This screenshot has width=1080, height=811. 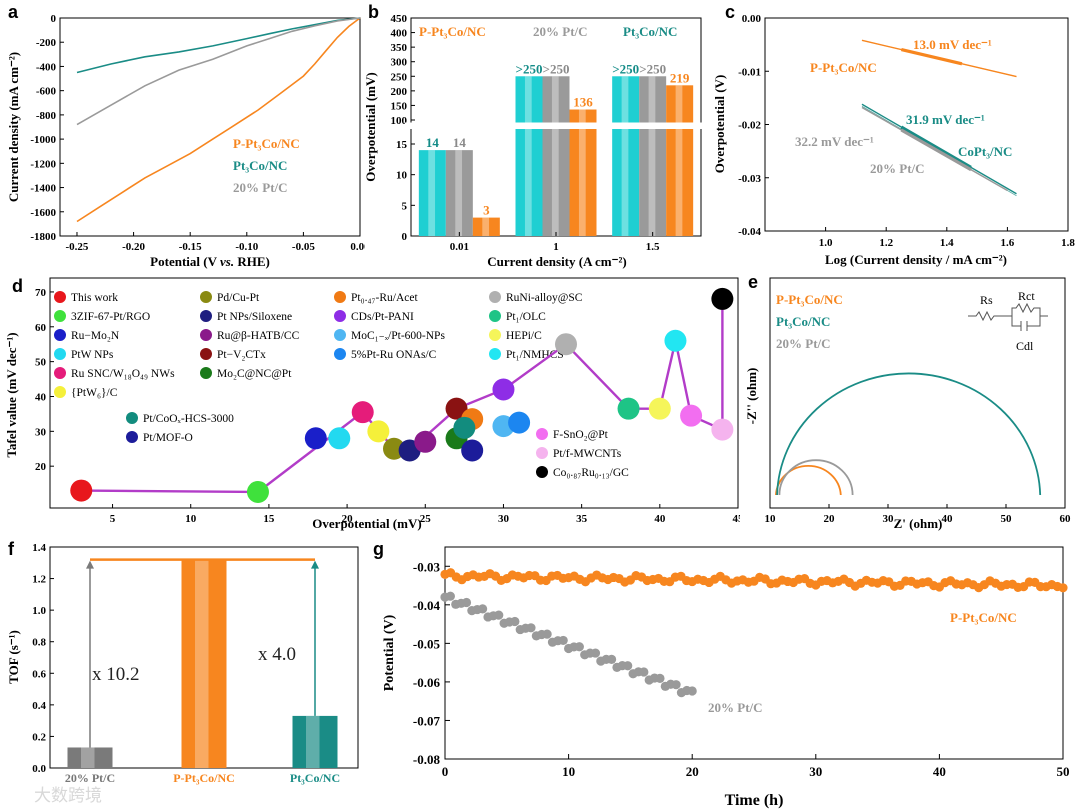 I want to click on panel-b-ytick-label: 250, so click(x=399, y=77).